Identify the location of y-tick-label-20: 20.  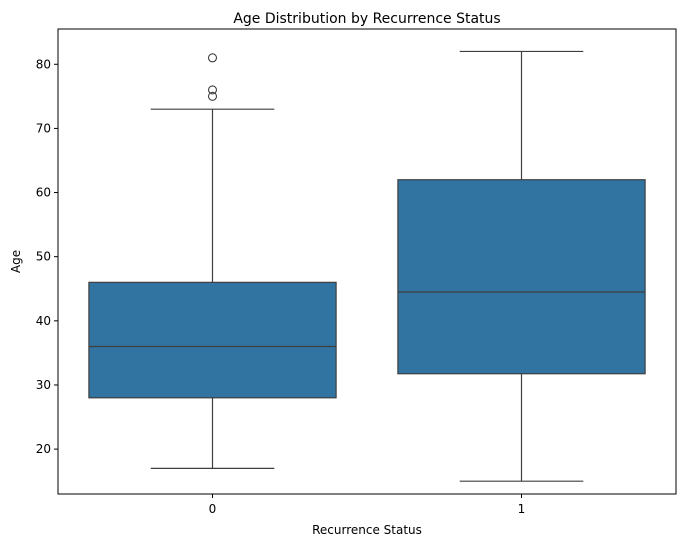
(43, 449).